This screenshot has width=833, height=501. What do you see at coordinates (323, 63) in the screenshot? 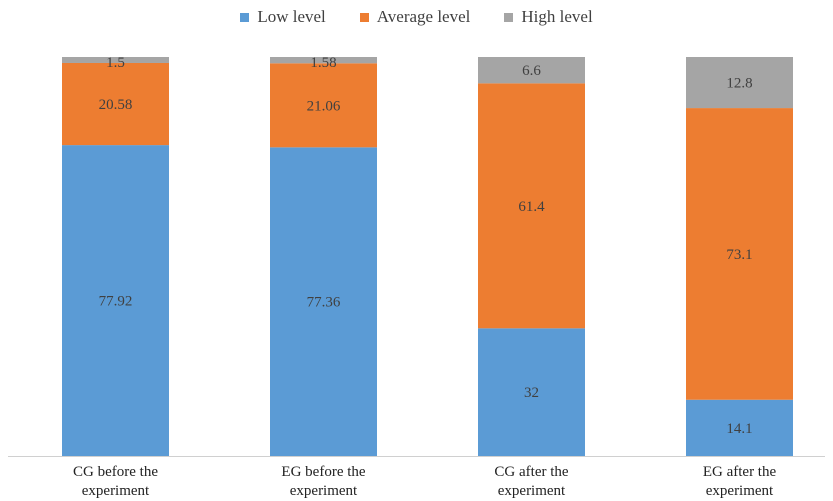
I see `data-label: 1.58` at bounding box center [323, 63].